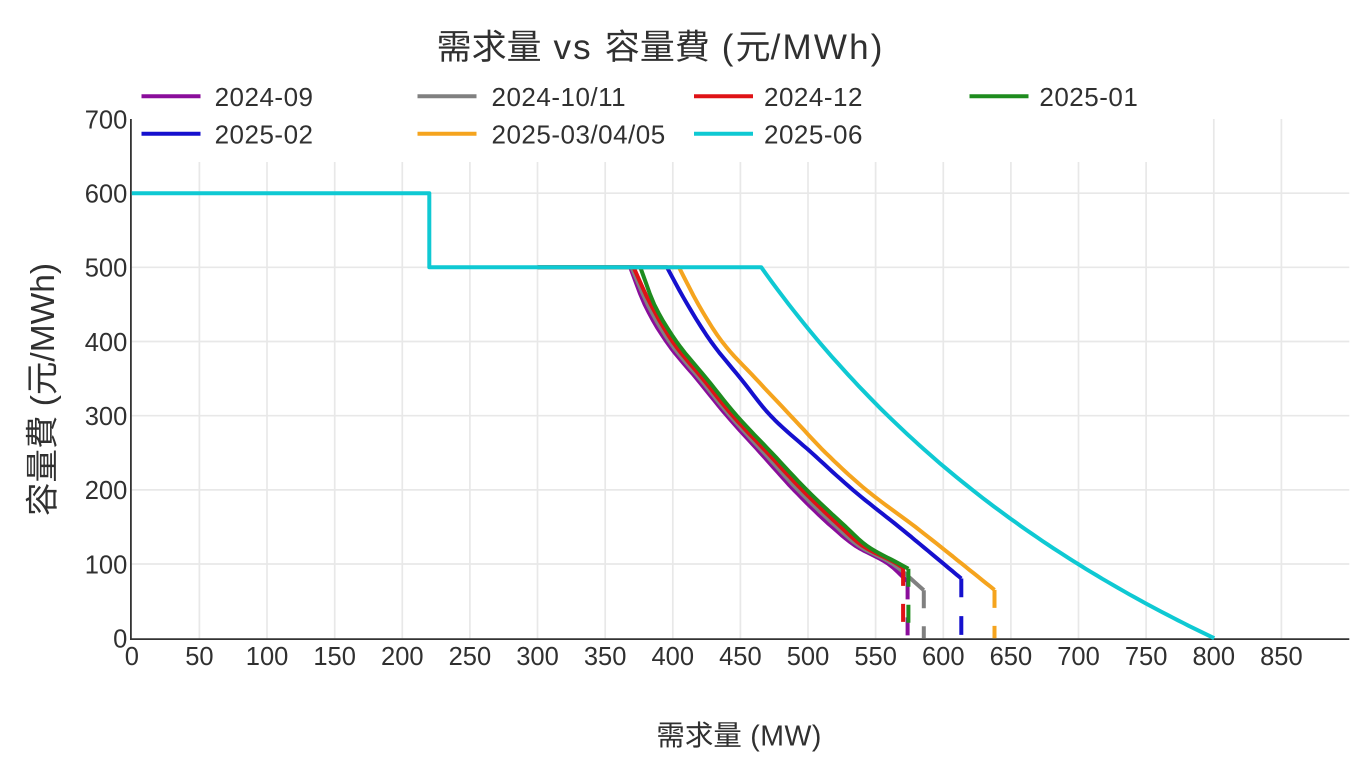 Image resolution: width=1372 pixels, height=775 pixels. I want to click on svg-text: 50, so click(199, 657).